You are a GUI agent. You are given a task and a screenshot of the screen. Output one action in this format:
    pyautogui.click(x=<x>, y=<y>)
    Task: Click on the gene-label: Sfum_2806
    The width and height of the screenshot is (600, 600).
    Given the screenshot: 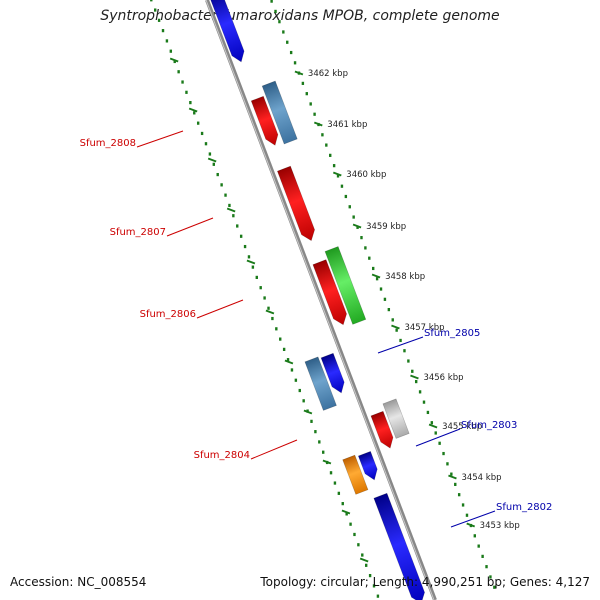 What is the action you would take?
    pyautogui.click(x=168, y=314)
    